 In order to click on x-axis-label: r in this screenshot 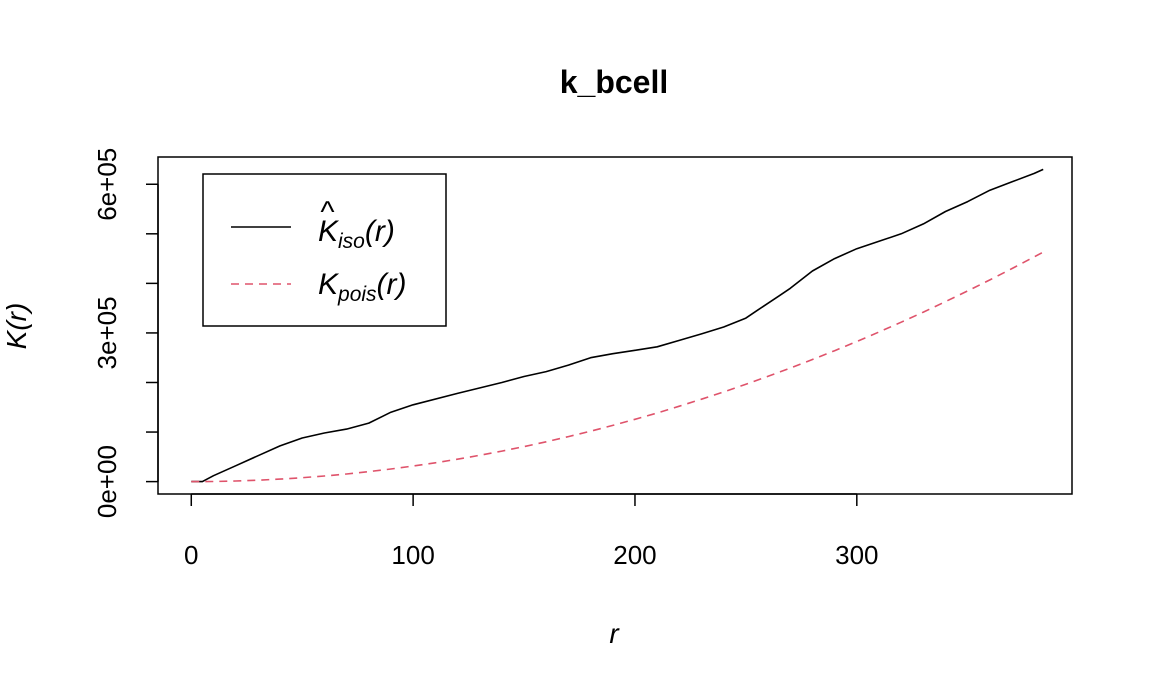, I will do `click(614, 633)`.